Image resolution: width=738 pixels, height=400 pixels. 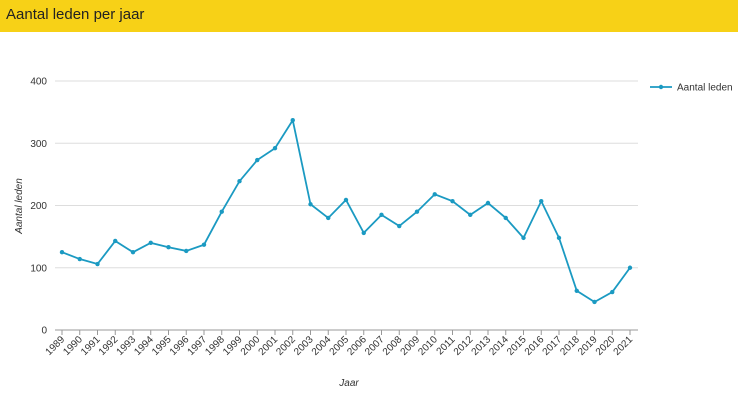 What do you see at coordinates (75, 14) in the screenshot?
I see `chart-title: Aantal leden per jaar` at bounding box center [75, 14].